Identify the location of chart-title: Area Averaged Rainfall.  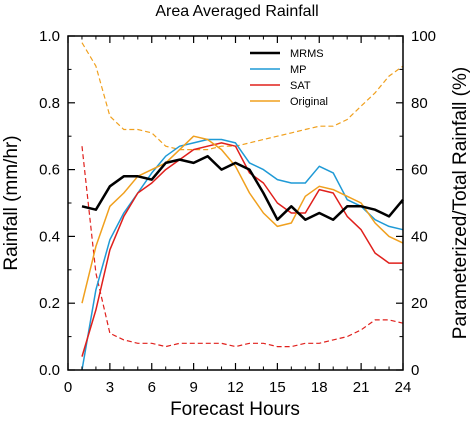
(236, 11).